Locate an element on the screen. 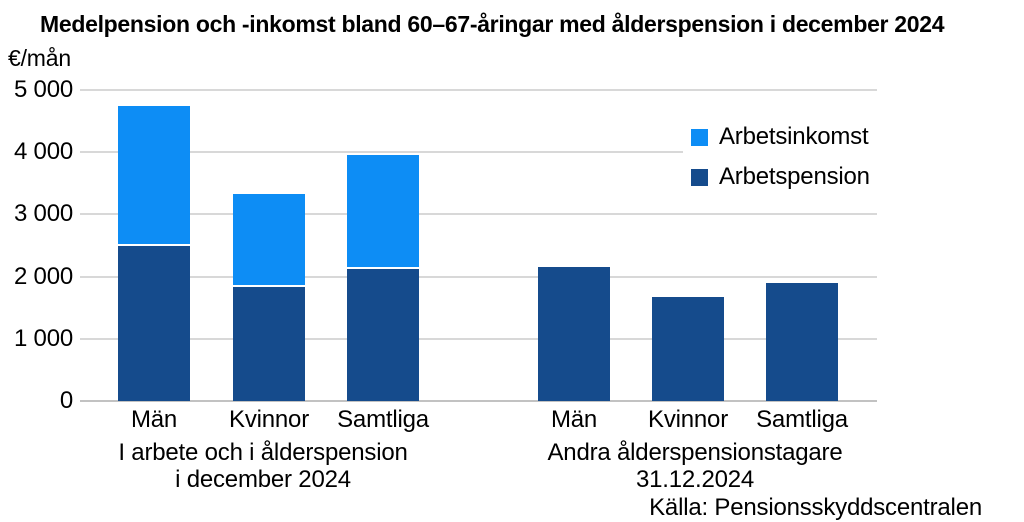 This screenshot has height=522, width=1024. bar-group1-m-n is located at coordinates (154, 253).